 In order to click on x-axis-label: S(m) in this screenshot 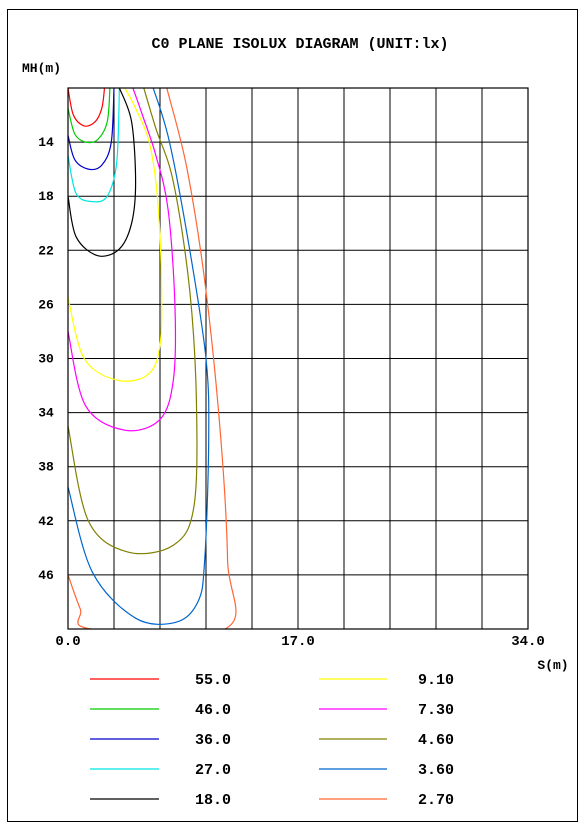, I will do `click(552, 665)`.